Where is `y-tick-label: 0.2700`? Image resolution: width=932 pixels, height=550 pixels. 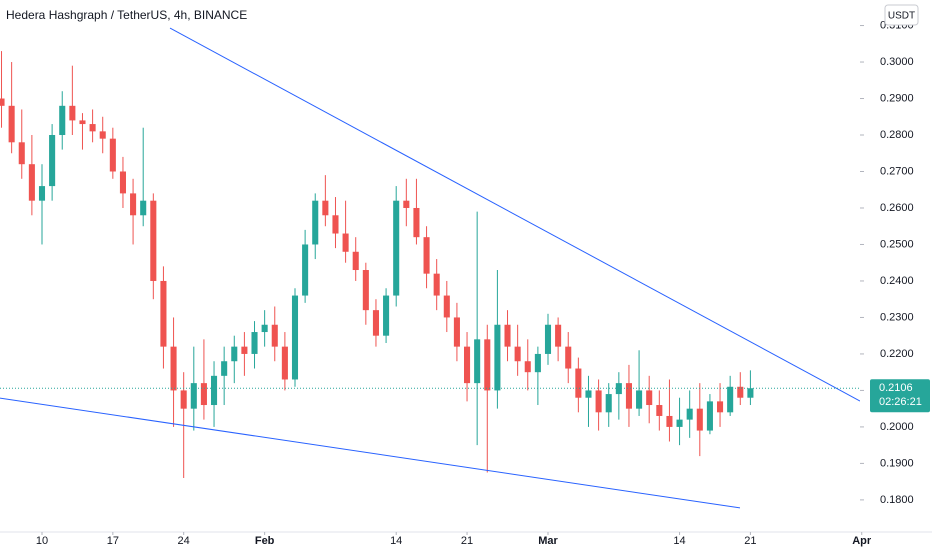 y-tick-label: 0.2700 is located at coordinates (897, 171).